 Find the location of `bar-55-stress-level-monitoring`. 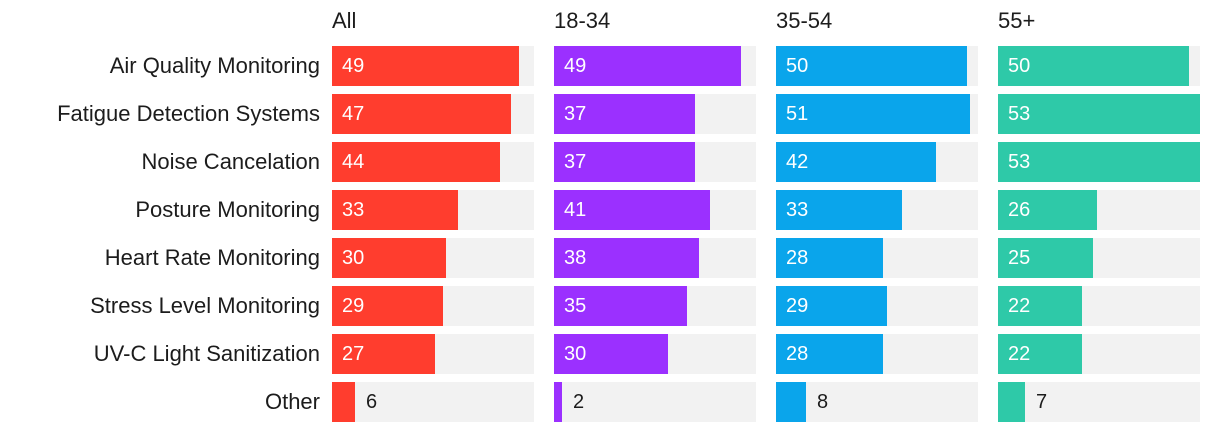

bar-55-stress-level-monitoring is located at coordinates (1040, 306).